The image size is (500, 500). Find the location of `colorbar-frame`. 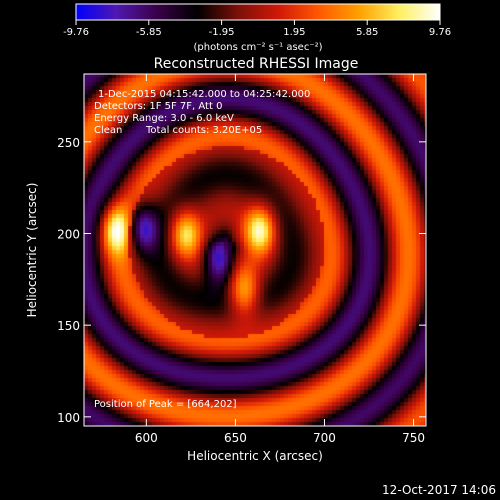

colorbar-frame is located at coordinates (258, 12).